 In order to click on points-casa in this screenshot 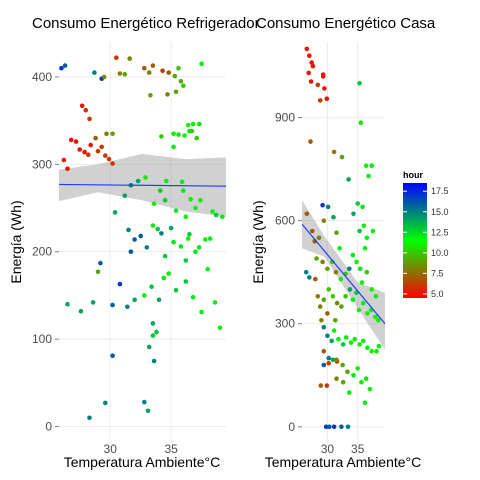, I will do `click(342, 238)`.